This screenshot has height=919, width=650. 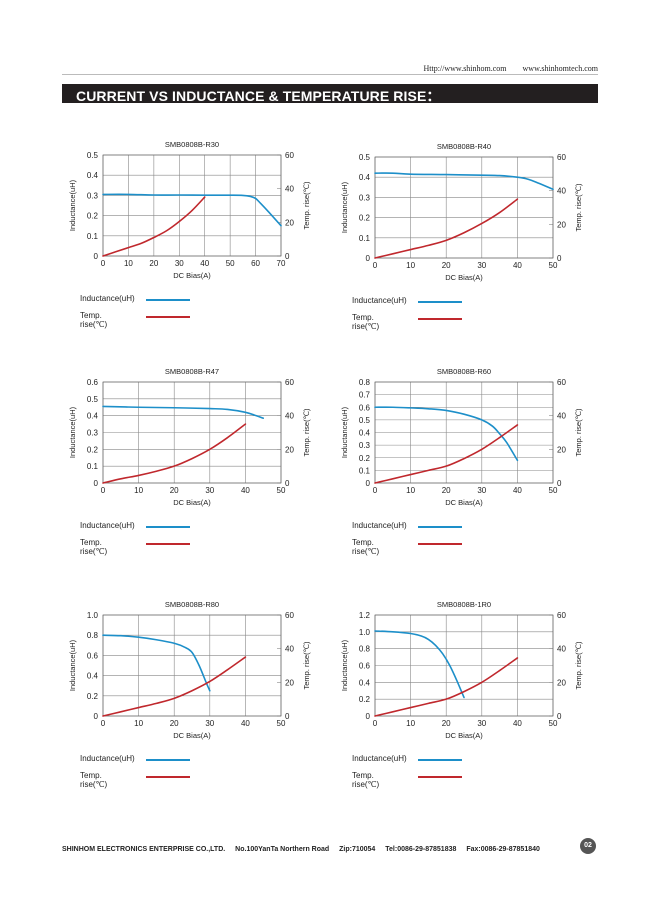 What do you see at coordinates (465, 68) in the screenshot?
I see `website-url-1: Http://www.shinhom.com` at bounding box center [465, 68].